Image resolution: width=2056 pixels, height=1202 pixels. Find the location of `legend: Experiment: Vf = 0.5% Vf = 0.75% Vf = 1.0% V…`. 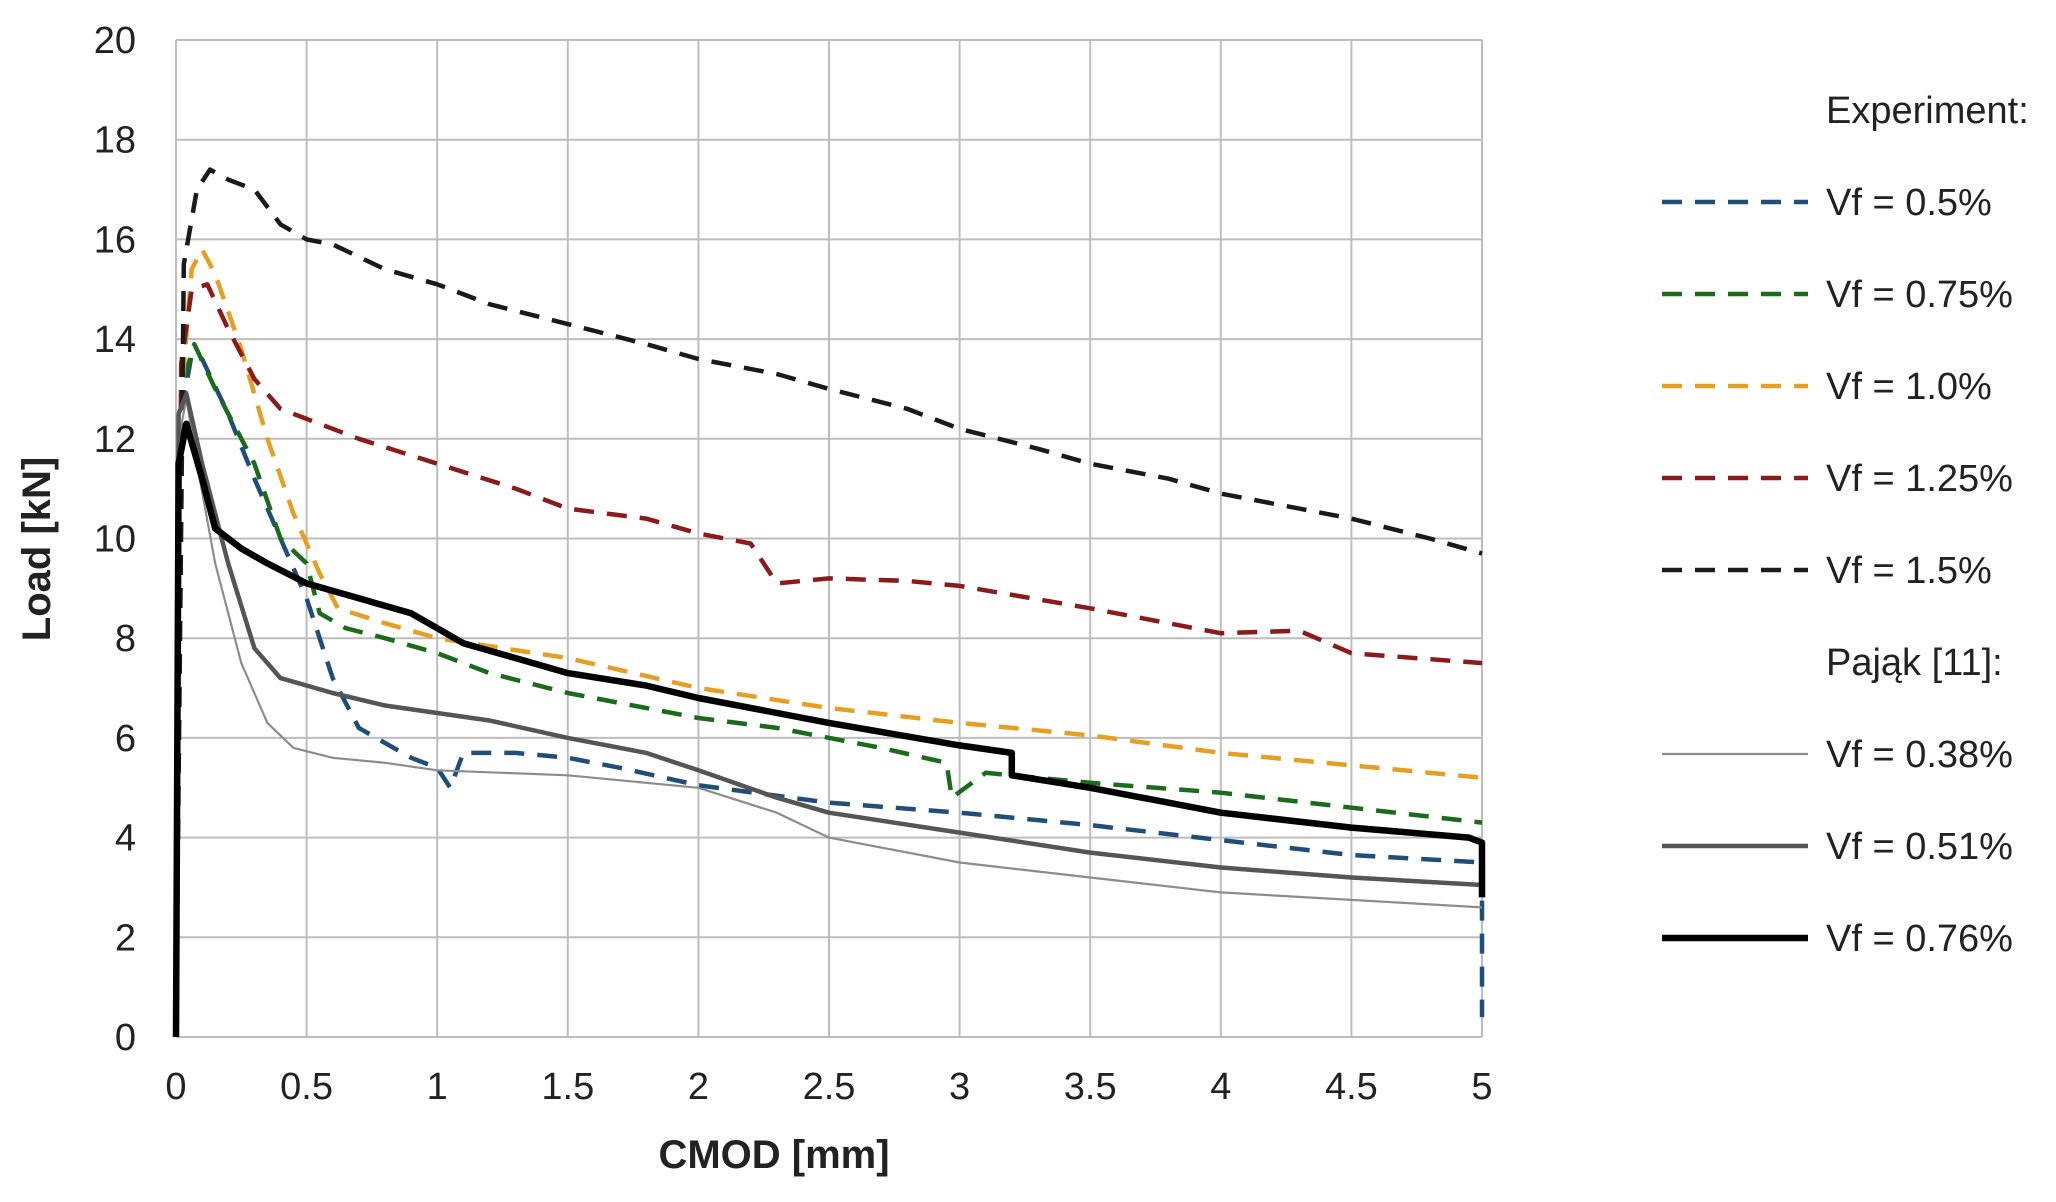

legend: Experiment: Vf = 0.5% Vf = 0.75% Vf = 1.0% V… is located at coordinates (1845, 525).